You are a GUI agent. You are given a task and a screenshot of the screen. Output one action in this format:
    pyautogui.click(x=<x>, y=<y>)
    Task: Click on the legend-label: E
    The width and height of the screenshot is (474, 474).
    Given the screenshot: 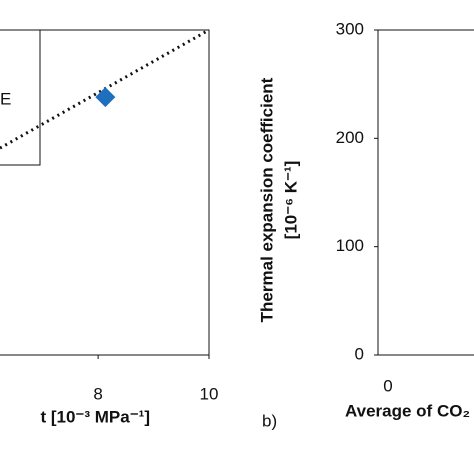 What is the action you would take?
    pyautogui.click(x=5, y=98)
    